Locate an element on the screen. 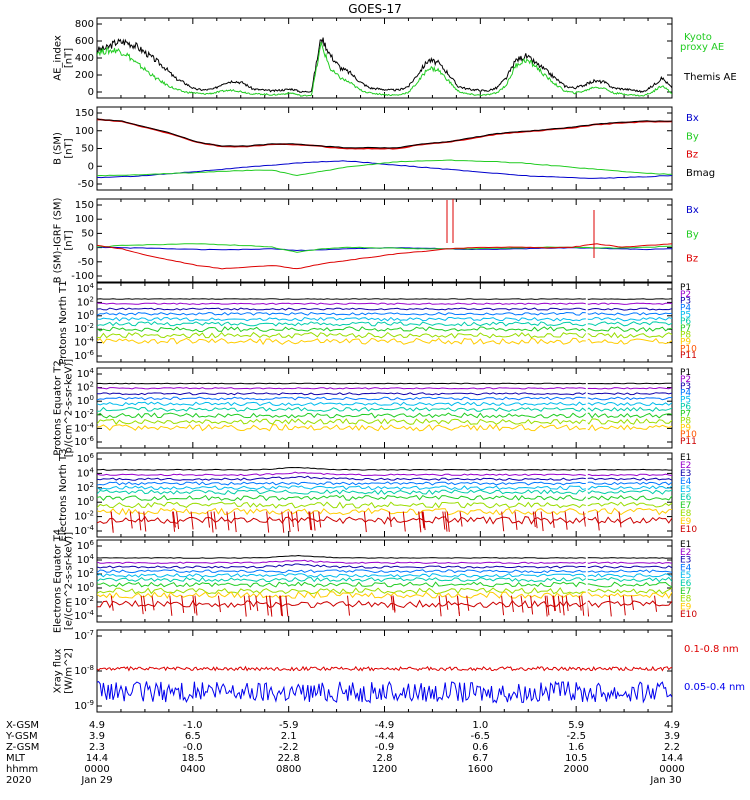 Image resolution: width=750 pixels, height=800 pixels. legend-entry: E3 is located at coordinates (685, 474).